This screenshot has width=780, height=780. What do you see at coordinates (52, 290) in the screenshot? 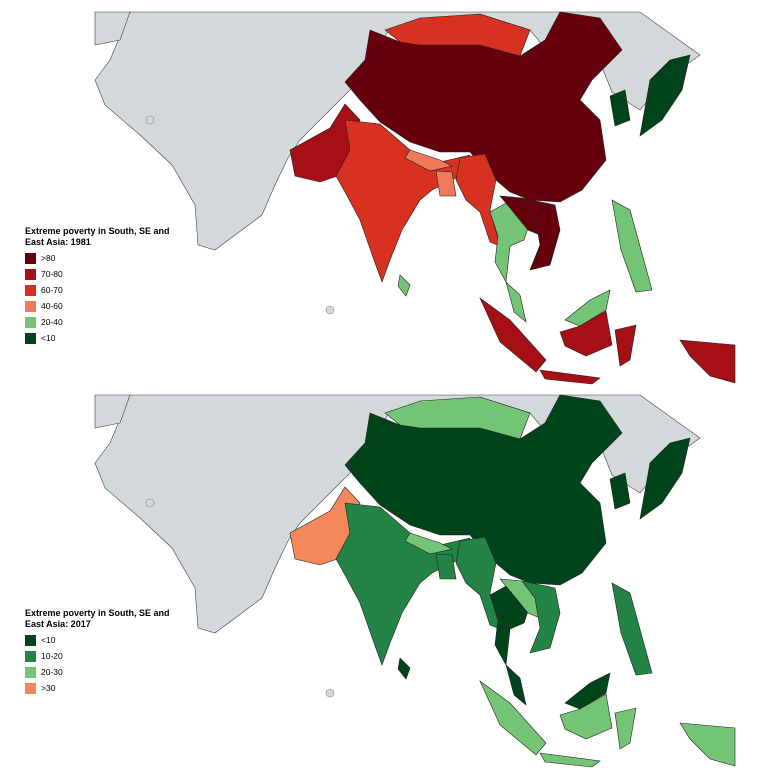
I see `legend-label: 60-70` at bounding box center [52, 290].